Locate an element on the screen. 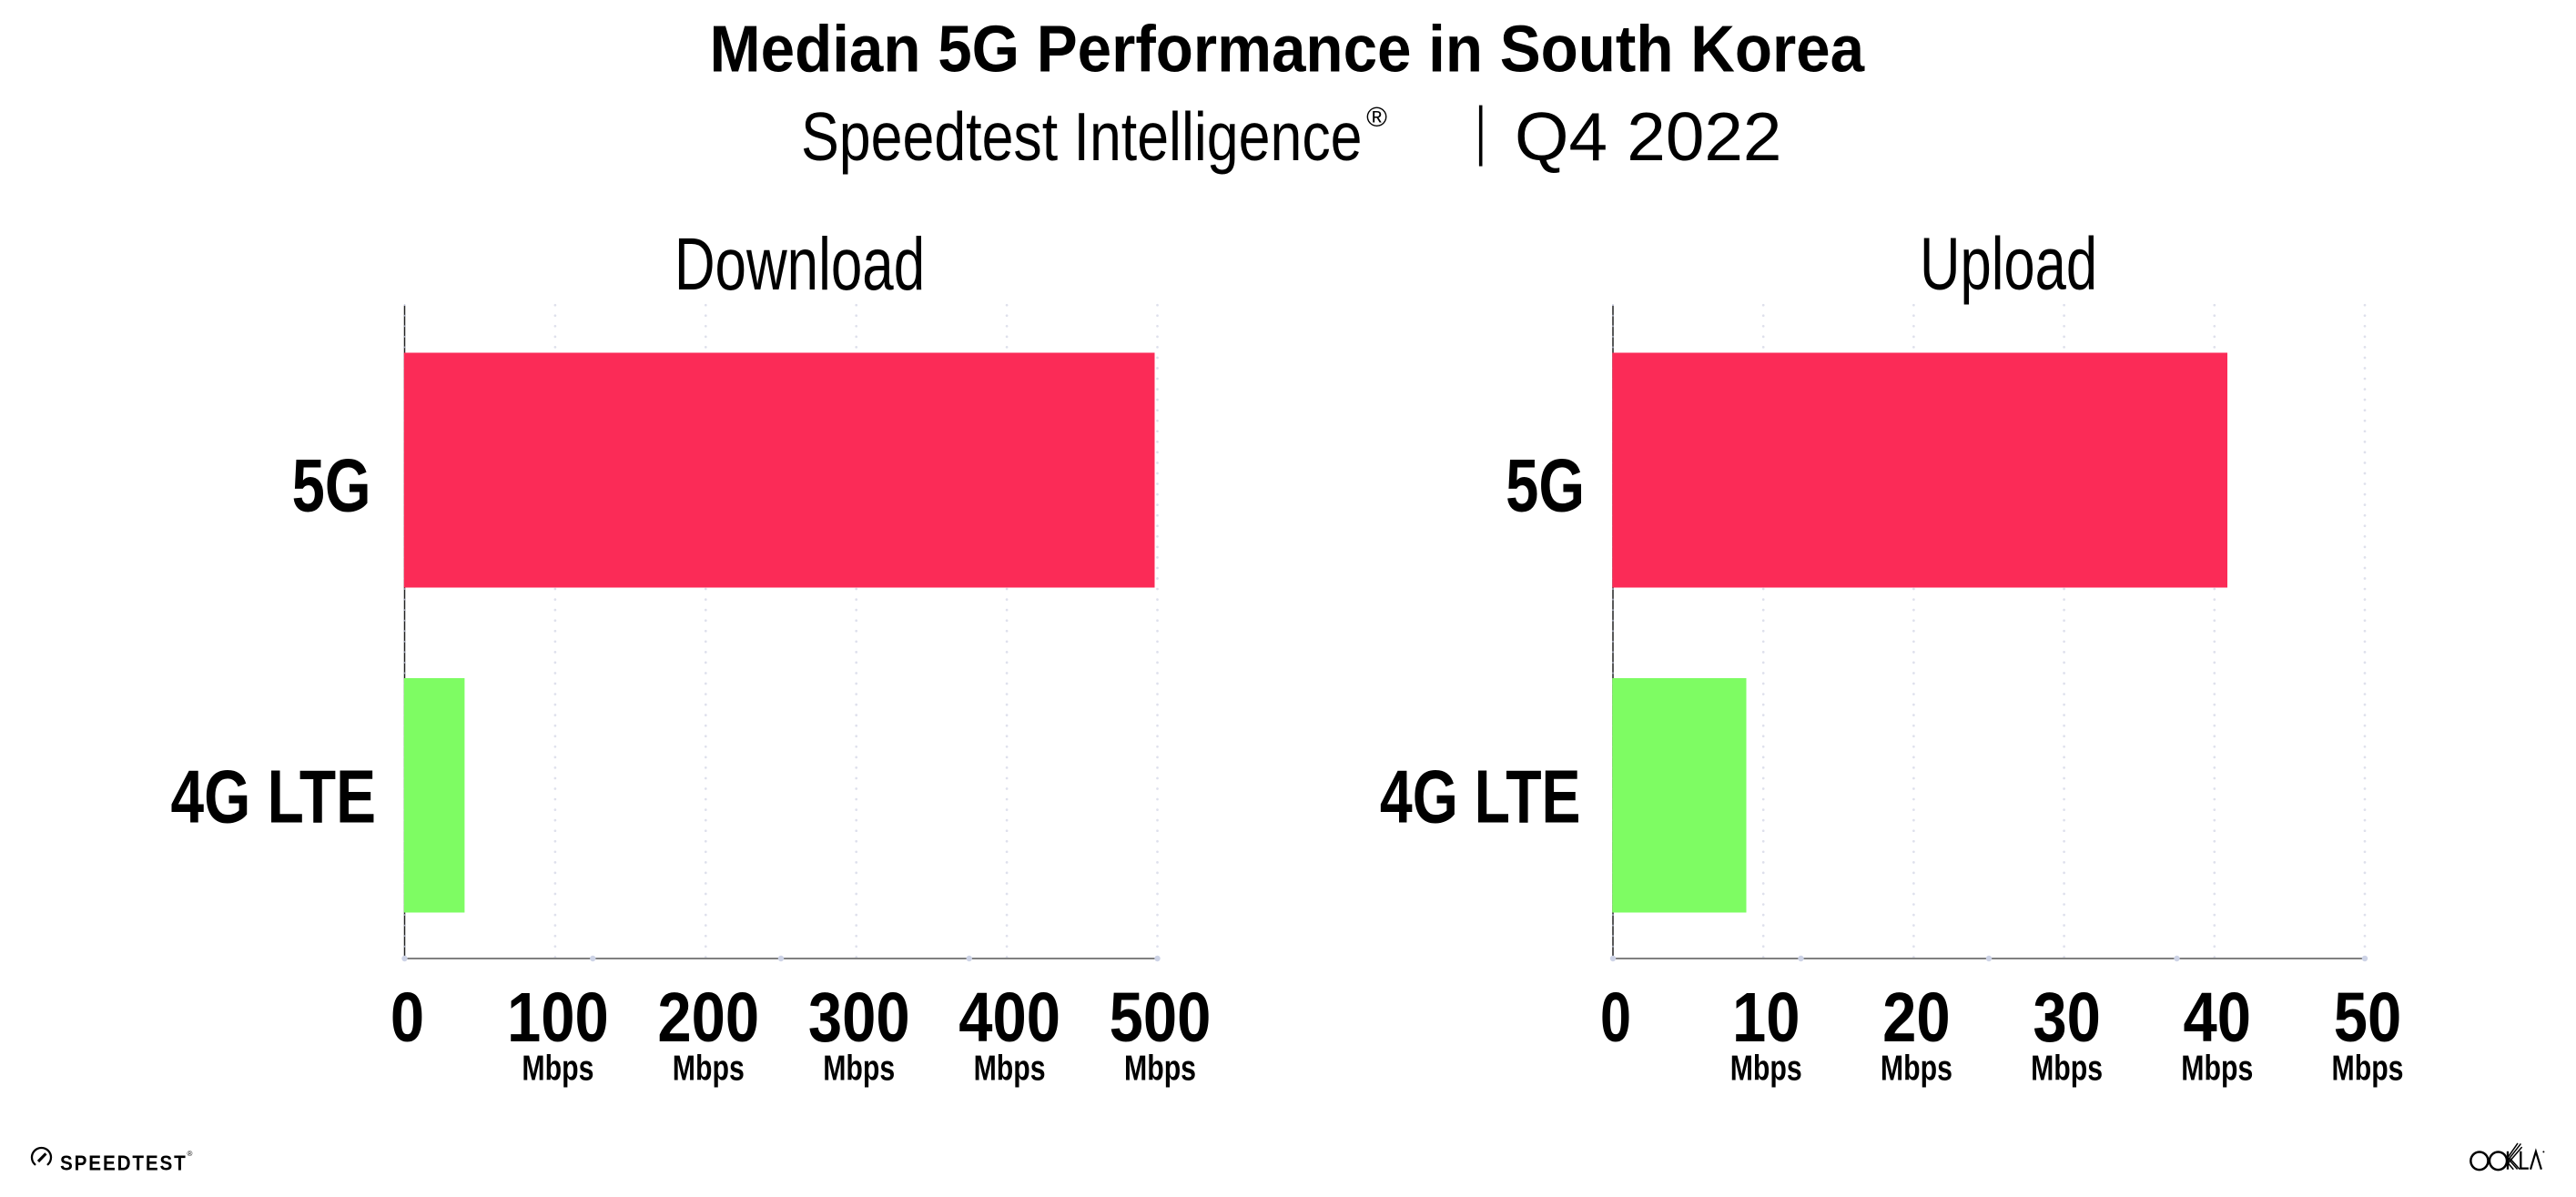 This screenshot has height=1197, width=2576. svg-text: 10 is located at coordinates (1766, 1018).